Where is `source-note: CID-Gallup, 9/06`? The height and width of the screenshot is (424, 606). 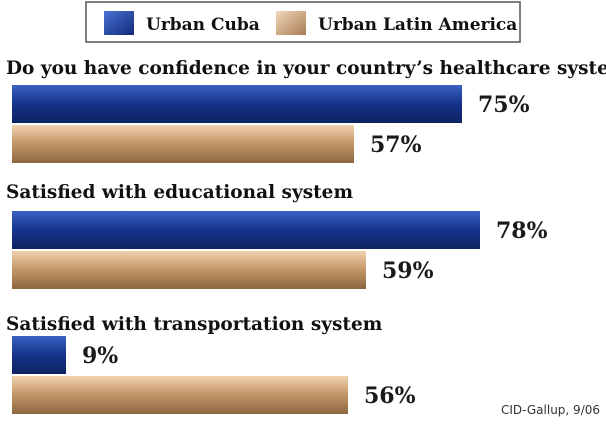 source-note: CID-Gallup, 9/06 is located at coordinates (550, 410).